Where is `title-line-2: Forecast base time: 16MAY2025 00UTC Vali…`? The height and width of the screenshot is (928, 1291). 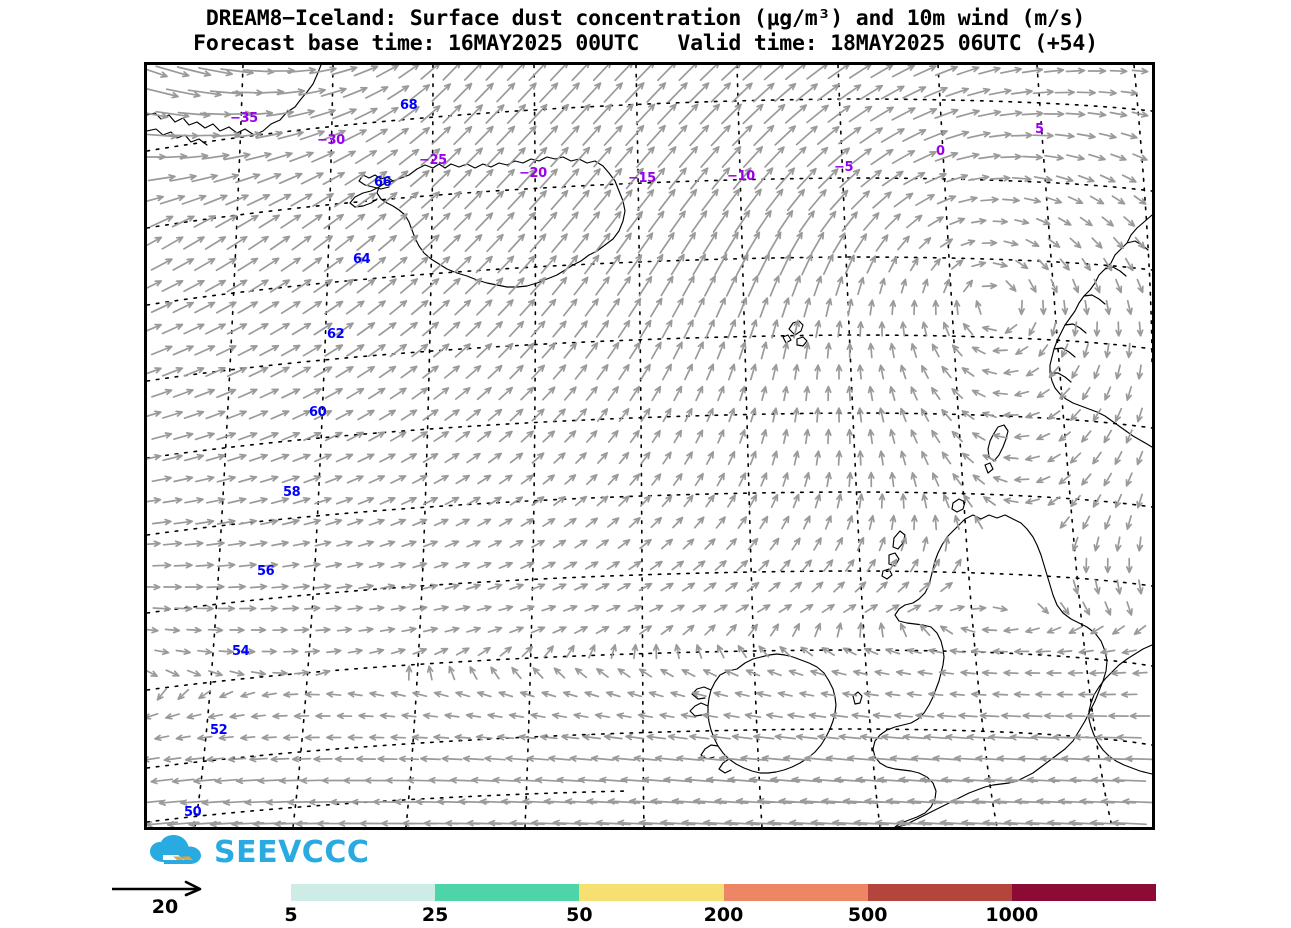 title-line-2: Forecast base time: 16MAY2025 00UTC Vali… is located at coordinates (645, 43).